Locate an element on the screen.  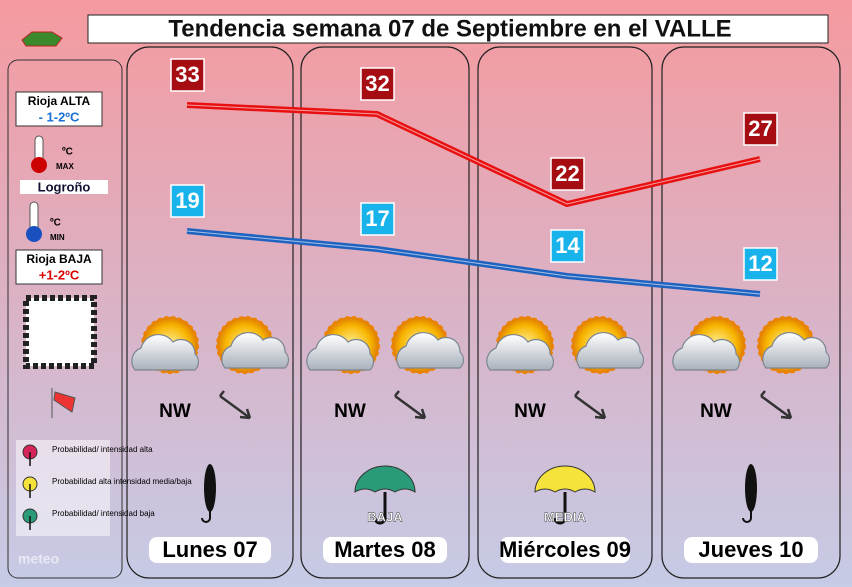
baja-delta: +1-2ºC is located at coordinates (59, 274).